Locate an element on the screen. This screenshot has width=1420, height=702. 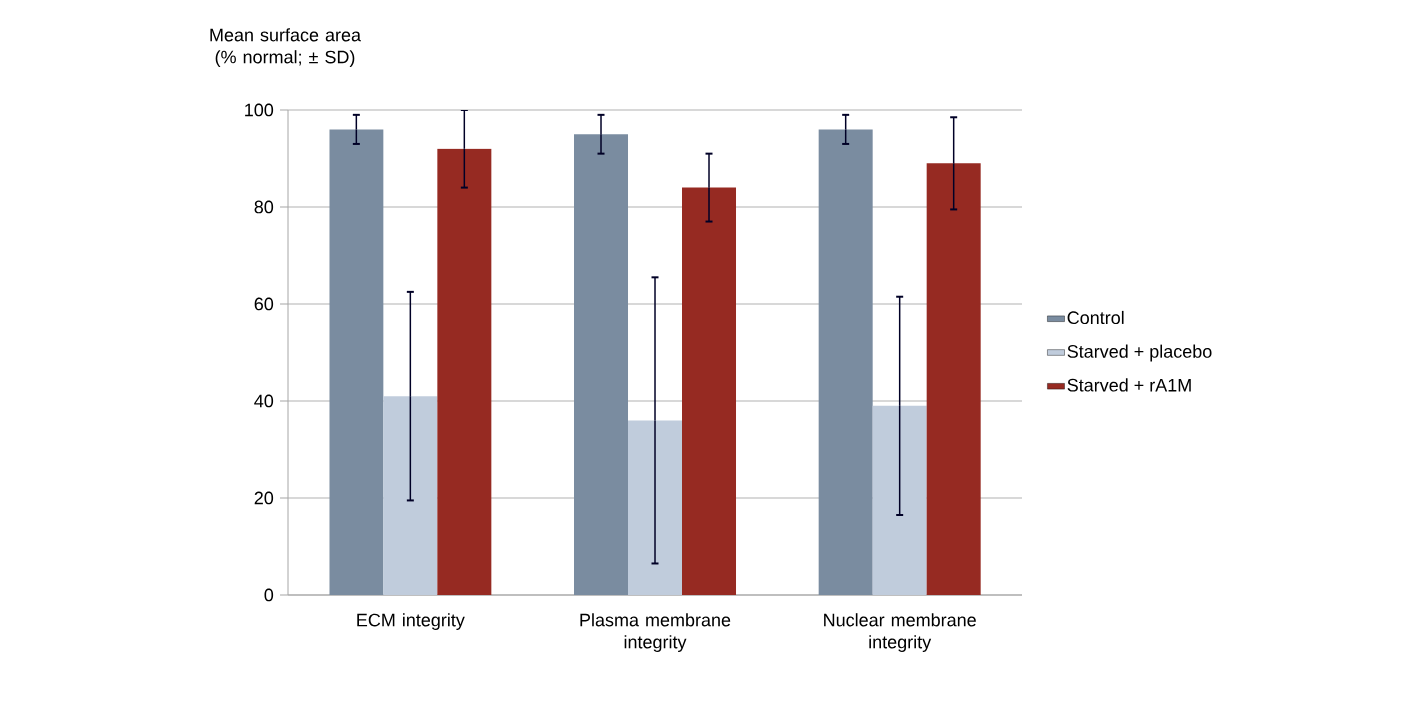
y-tick-label: 0 is located at coordinates (269, 595).